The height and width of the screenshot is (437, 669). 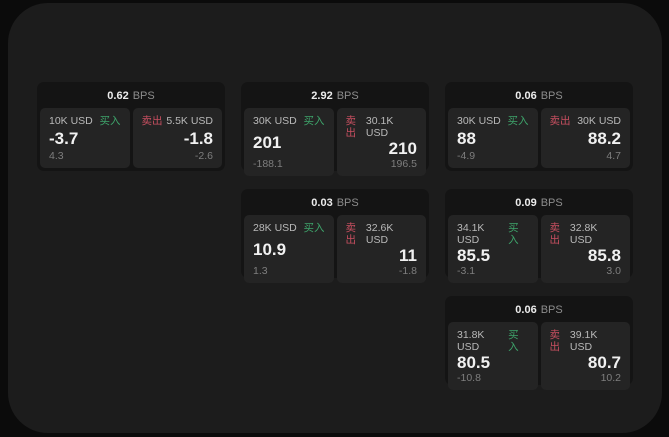 I want to click on sell-amount: 30.1K USD, so click(x=379, y=127).